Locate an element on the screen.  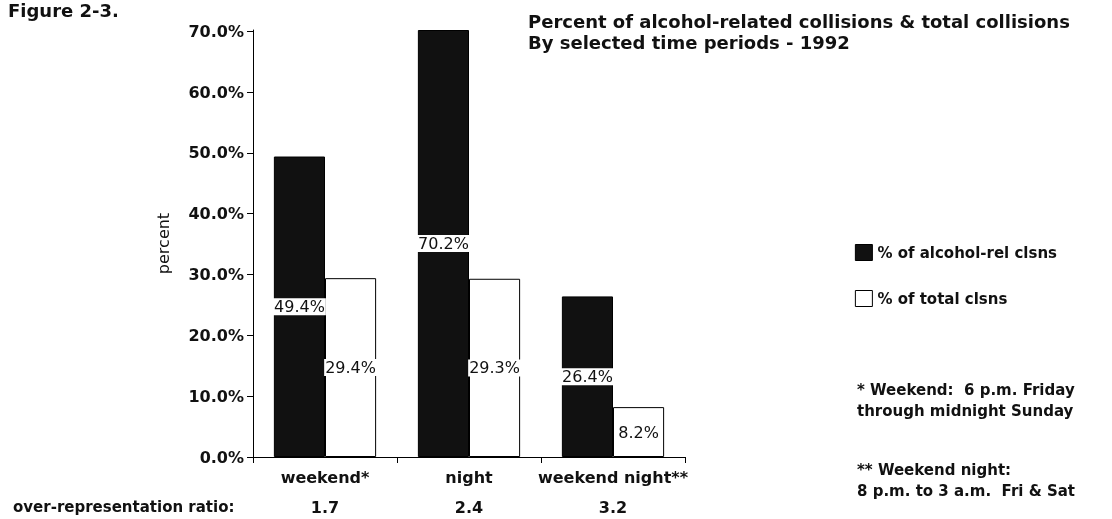
data-label: 26.4% is located at coordinates (587, 377).